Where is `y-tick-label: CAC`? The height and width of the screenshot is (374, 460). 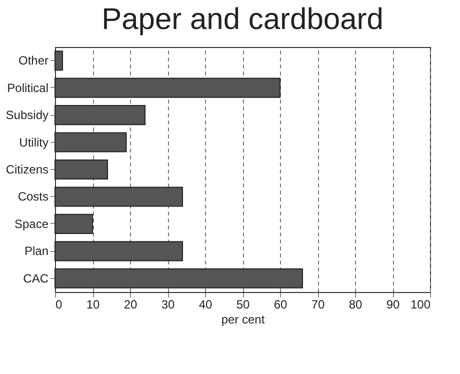 y-tick-label: CAC is located at coordinates (36, 278).